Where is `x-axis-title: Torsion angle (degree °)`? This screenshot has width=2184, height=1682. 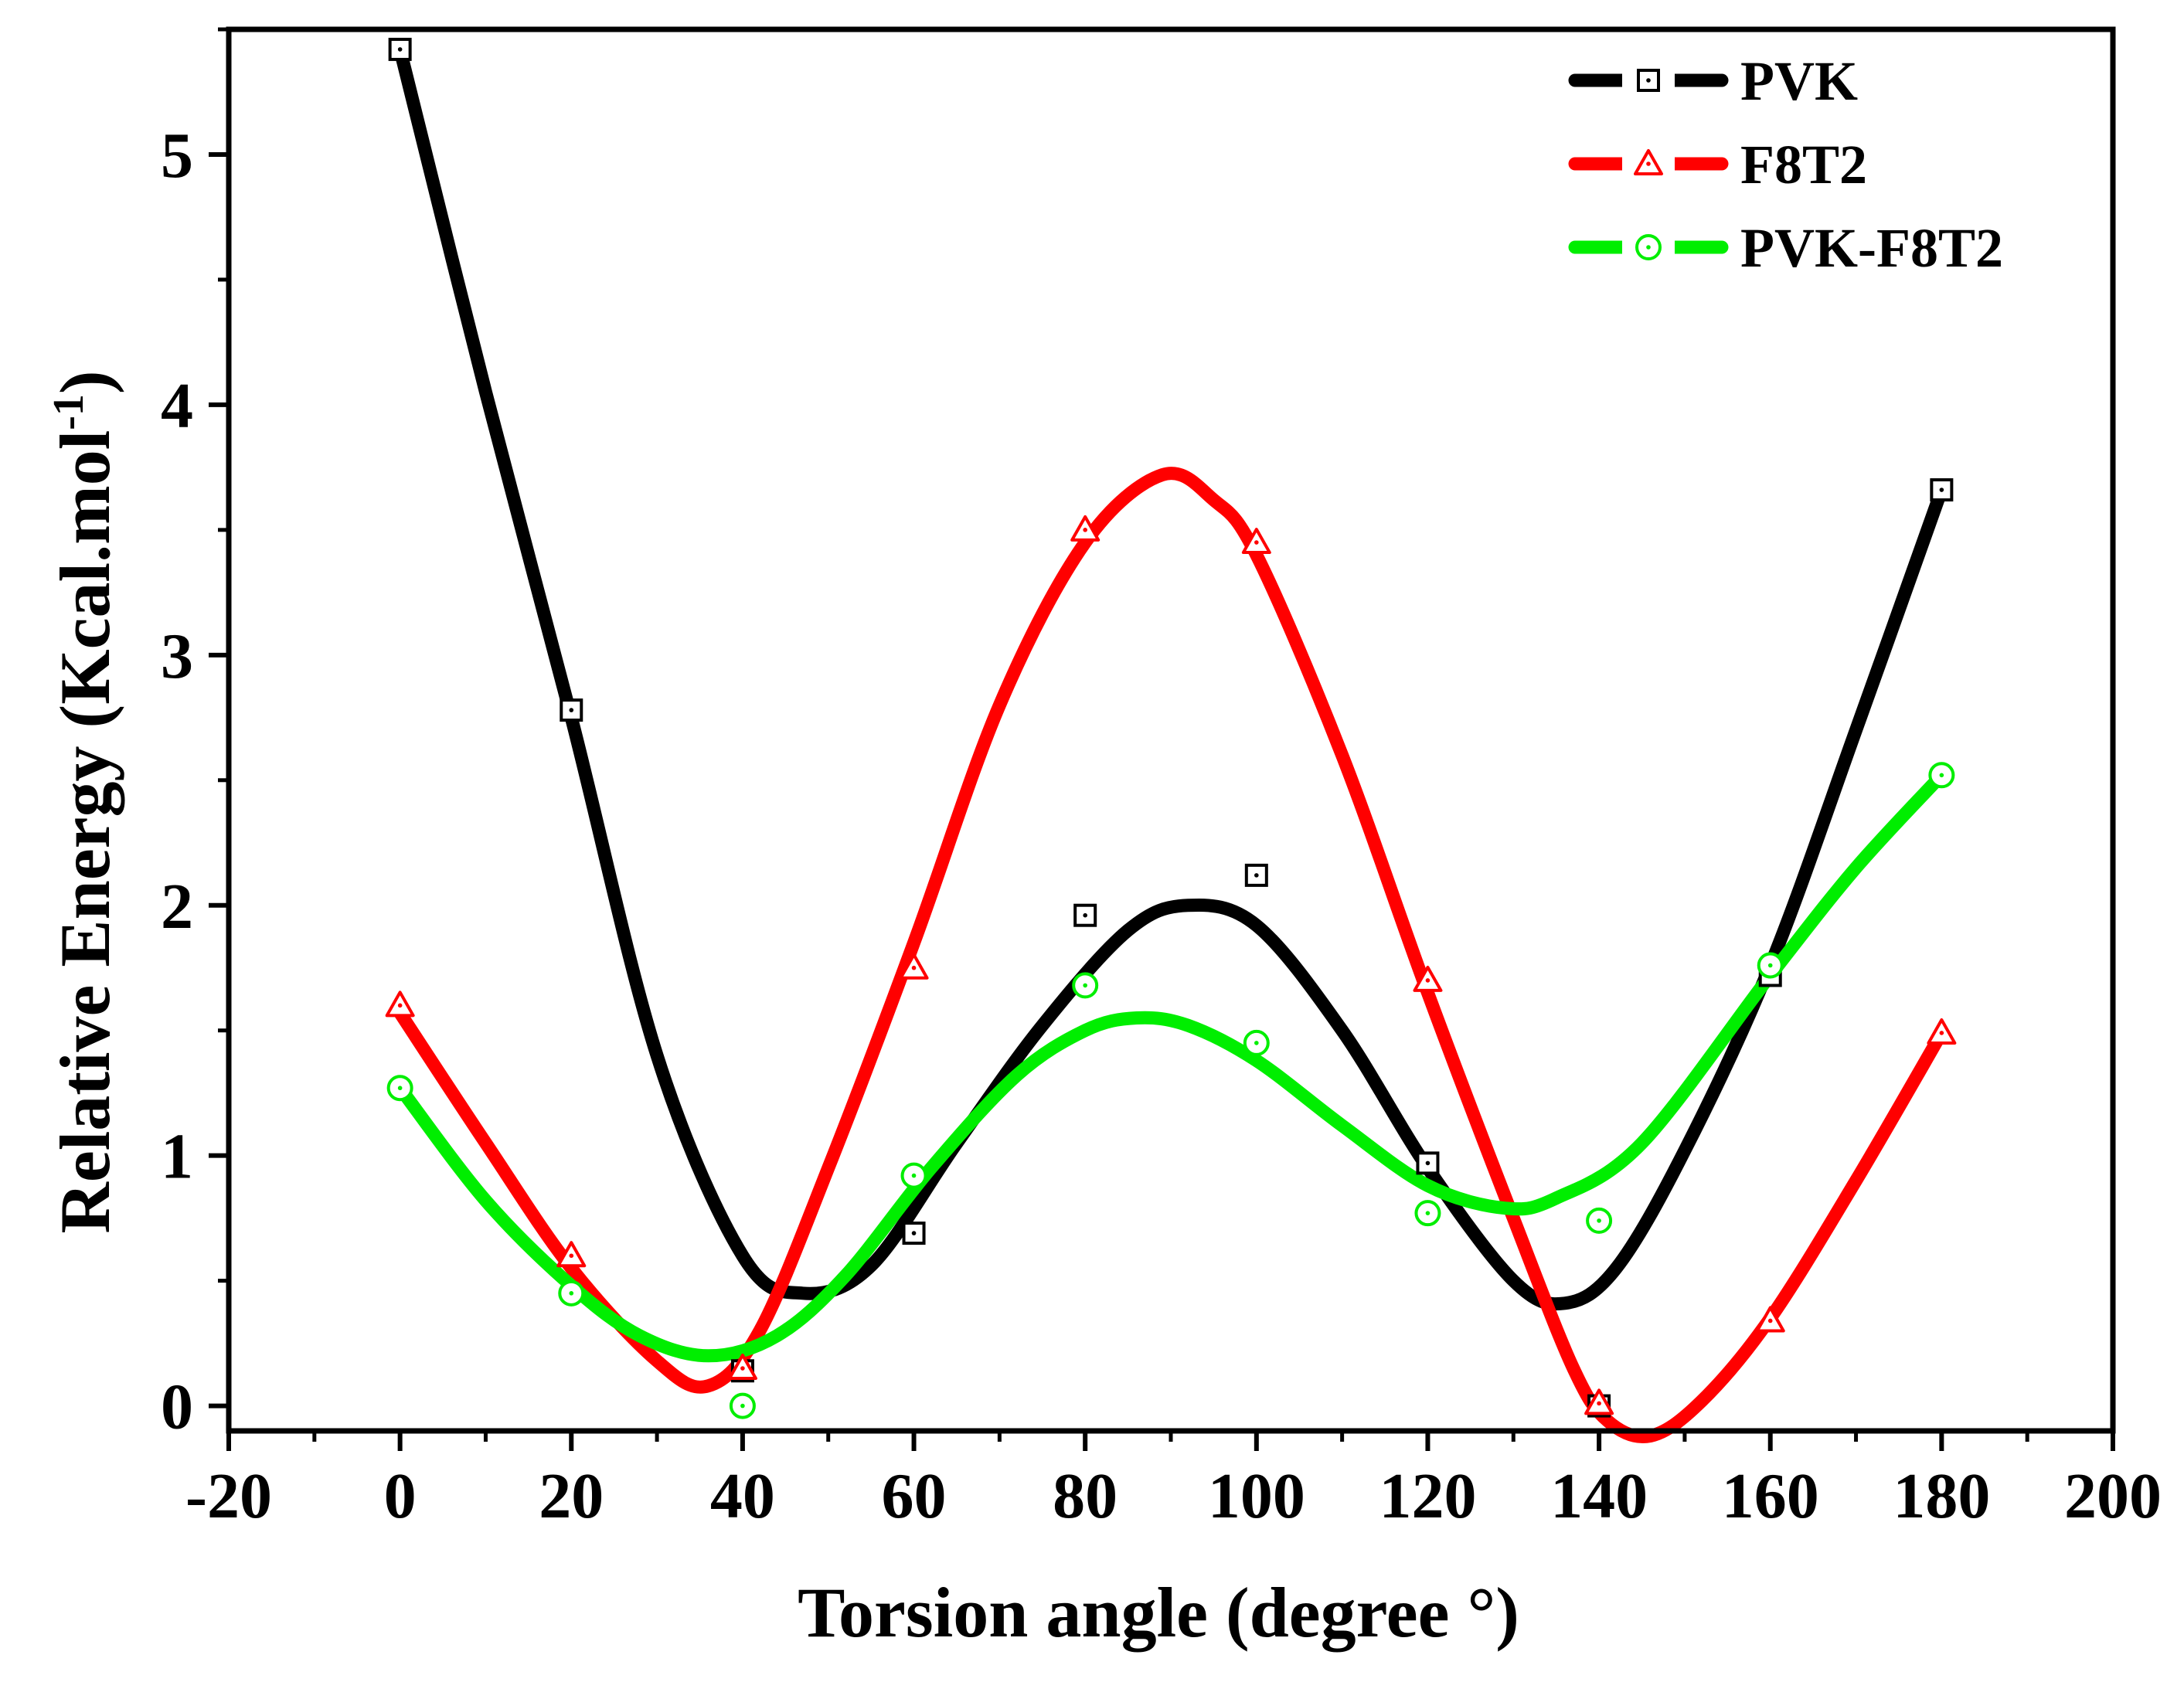
x-axis-title: Torsion angle (degree °) is located at coordinates (1158, 1613).